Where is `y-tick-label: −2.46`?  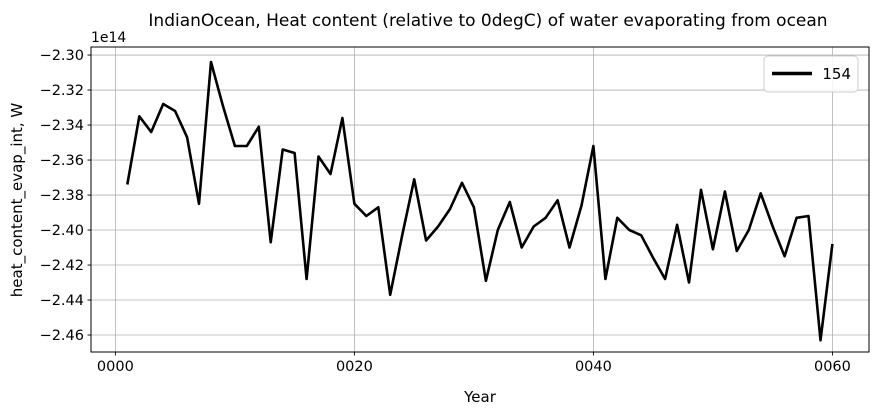
y-tick-label: −2.46 is located at coordinates (62, 336).